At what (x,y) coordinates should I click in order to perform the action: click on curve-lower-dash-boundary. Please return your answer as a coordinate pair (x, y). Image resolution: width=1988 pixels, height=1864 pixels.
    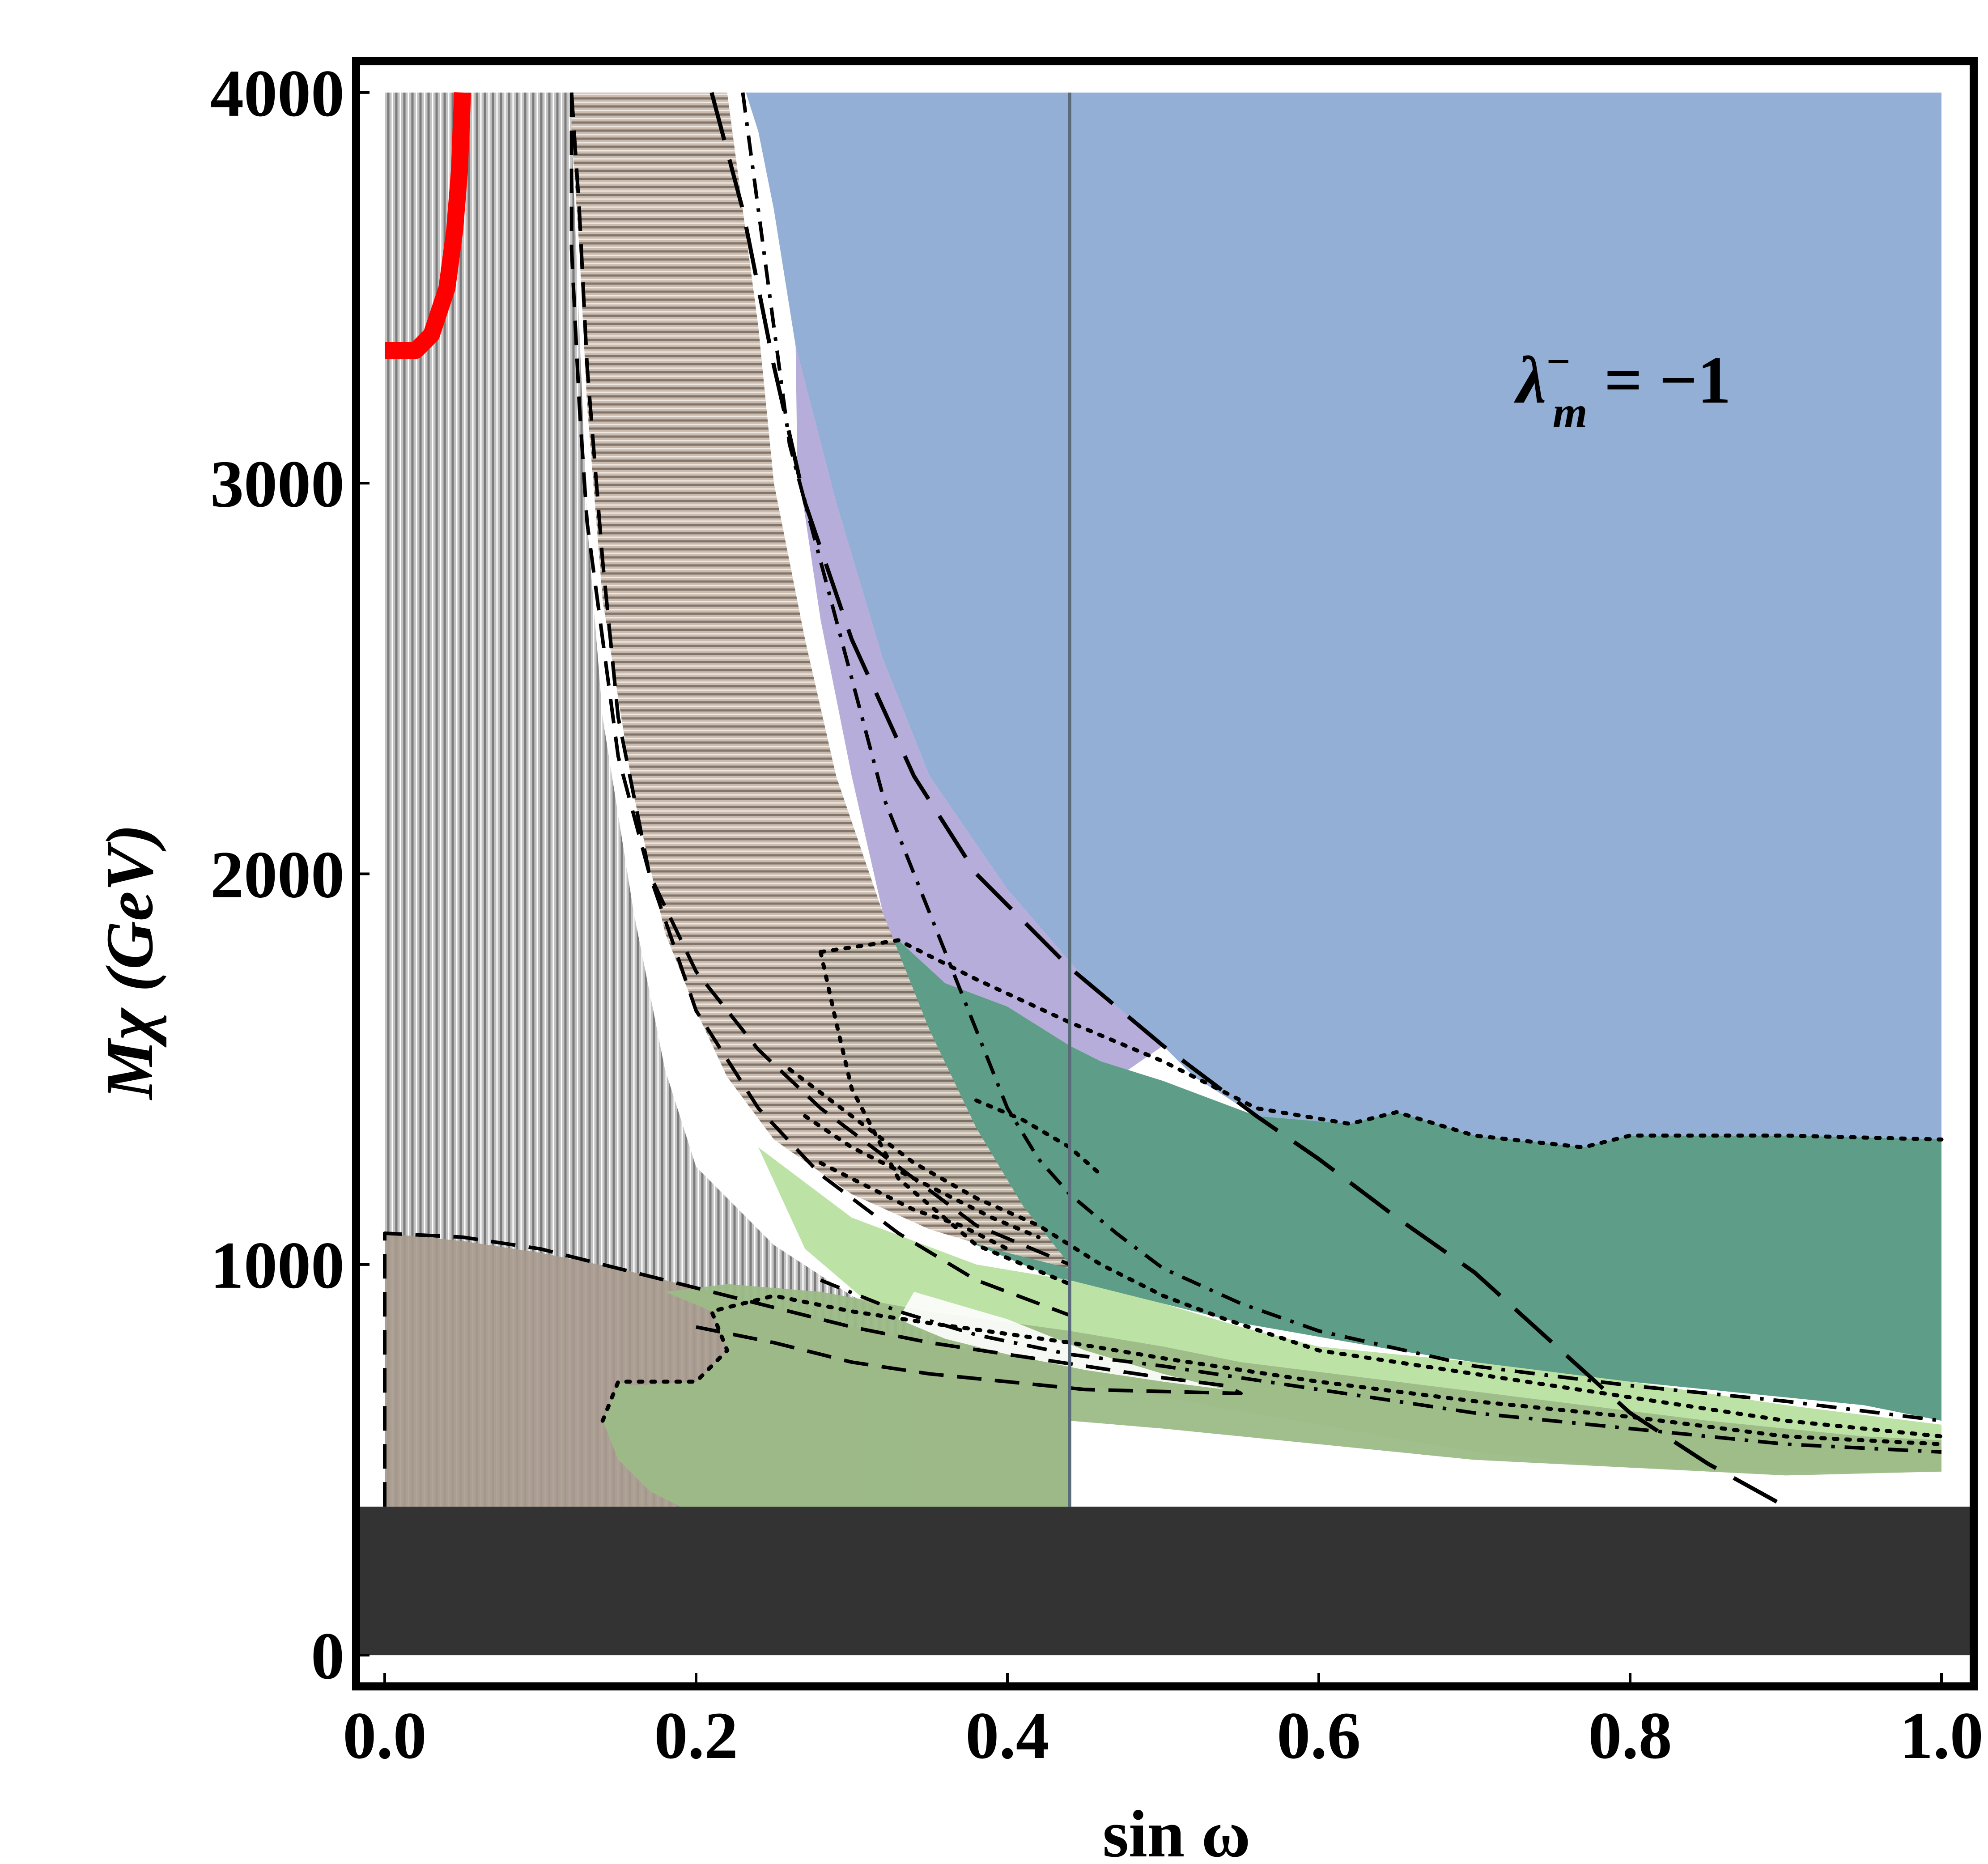
    Looking at the image, I should click on (813, 1369).